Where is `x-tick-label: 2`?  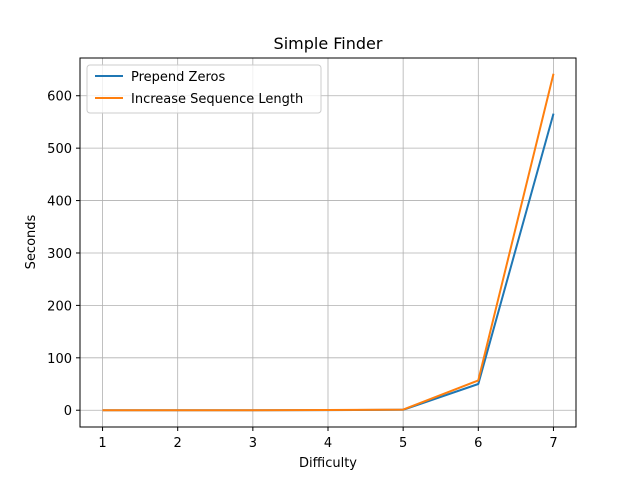 x-tick-label: 2 is located at coordinates (178, 443).